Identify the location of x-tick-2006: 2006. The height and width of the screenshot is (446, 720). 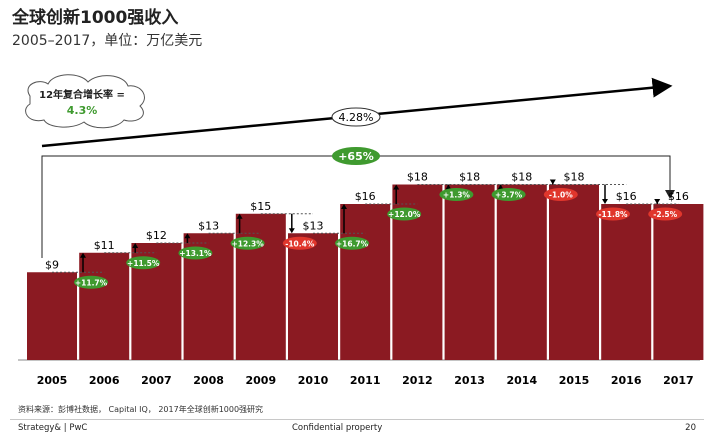
(104, 380).